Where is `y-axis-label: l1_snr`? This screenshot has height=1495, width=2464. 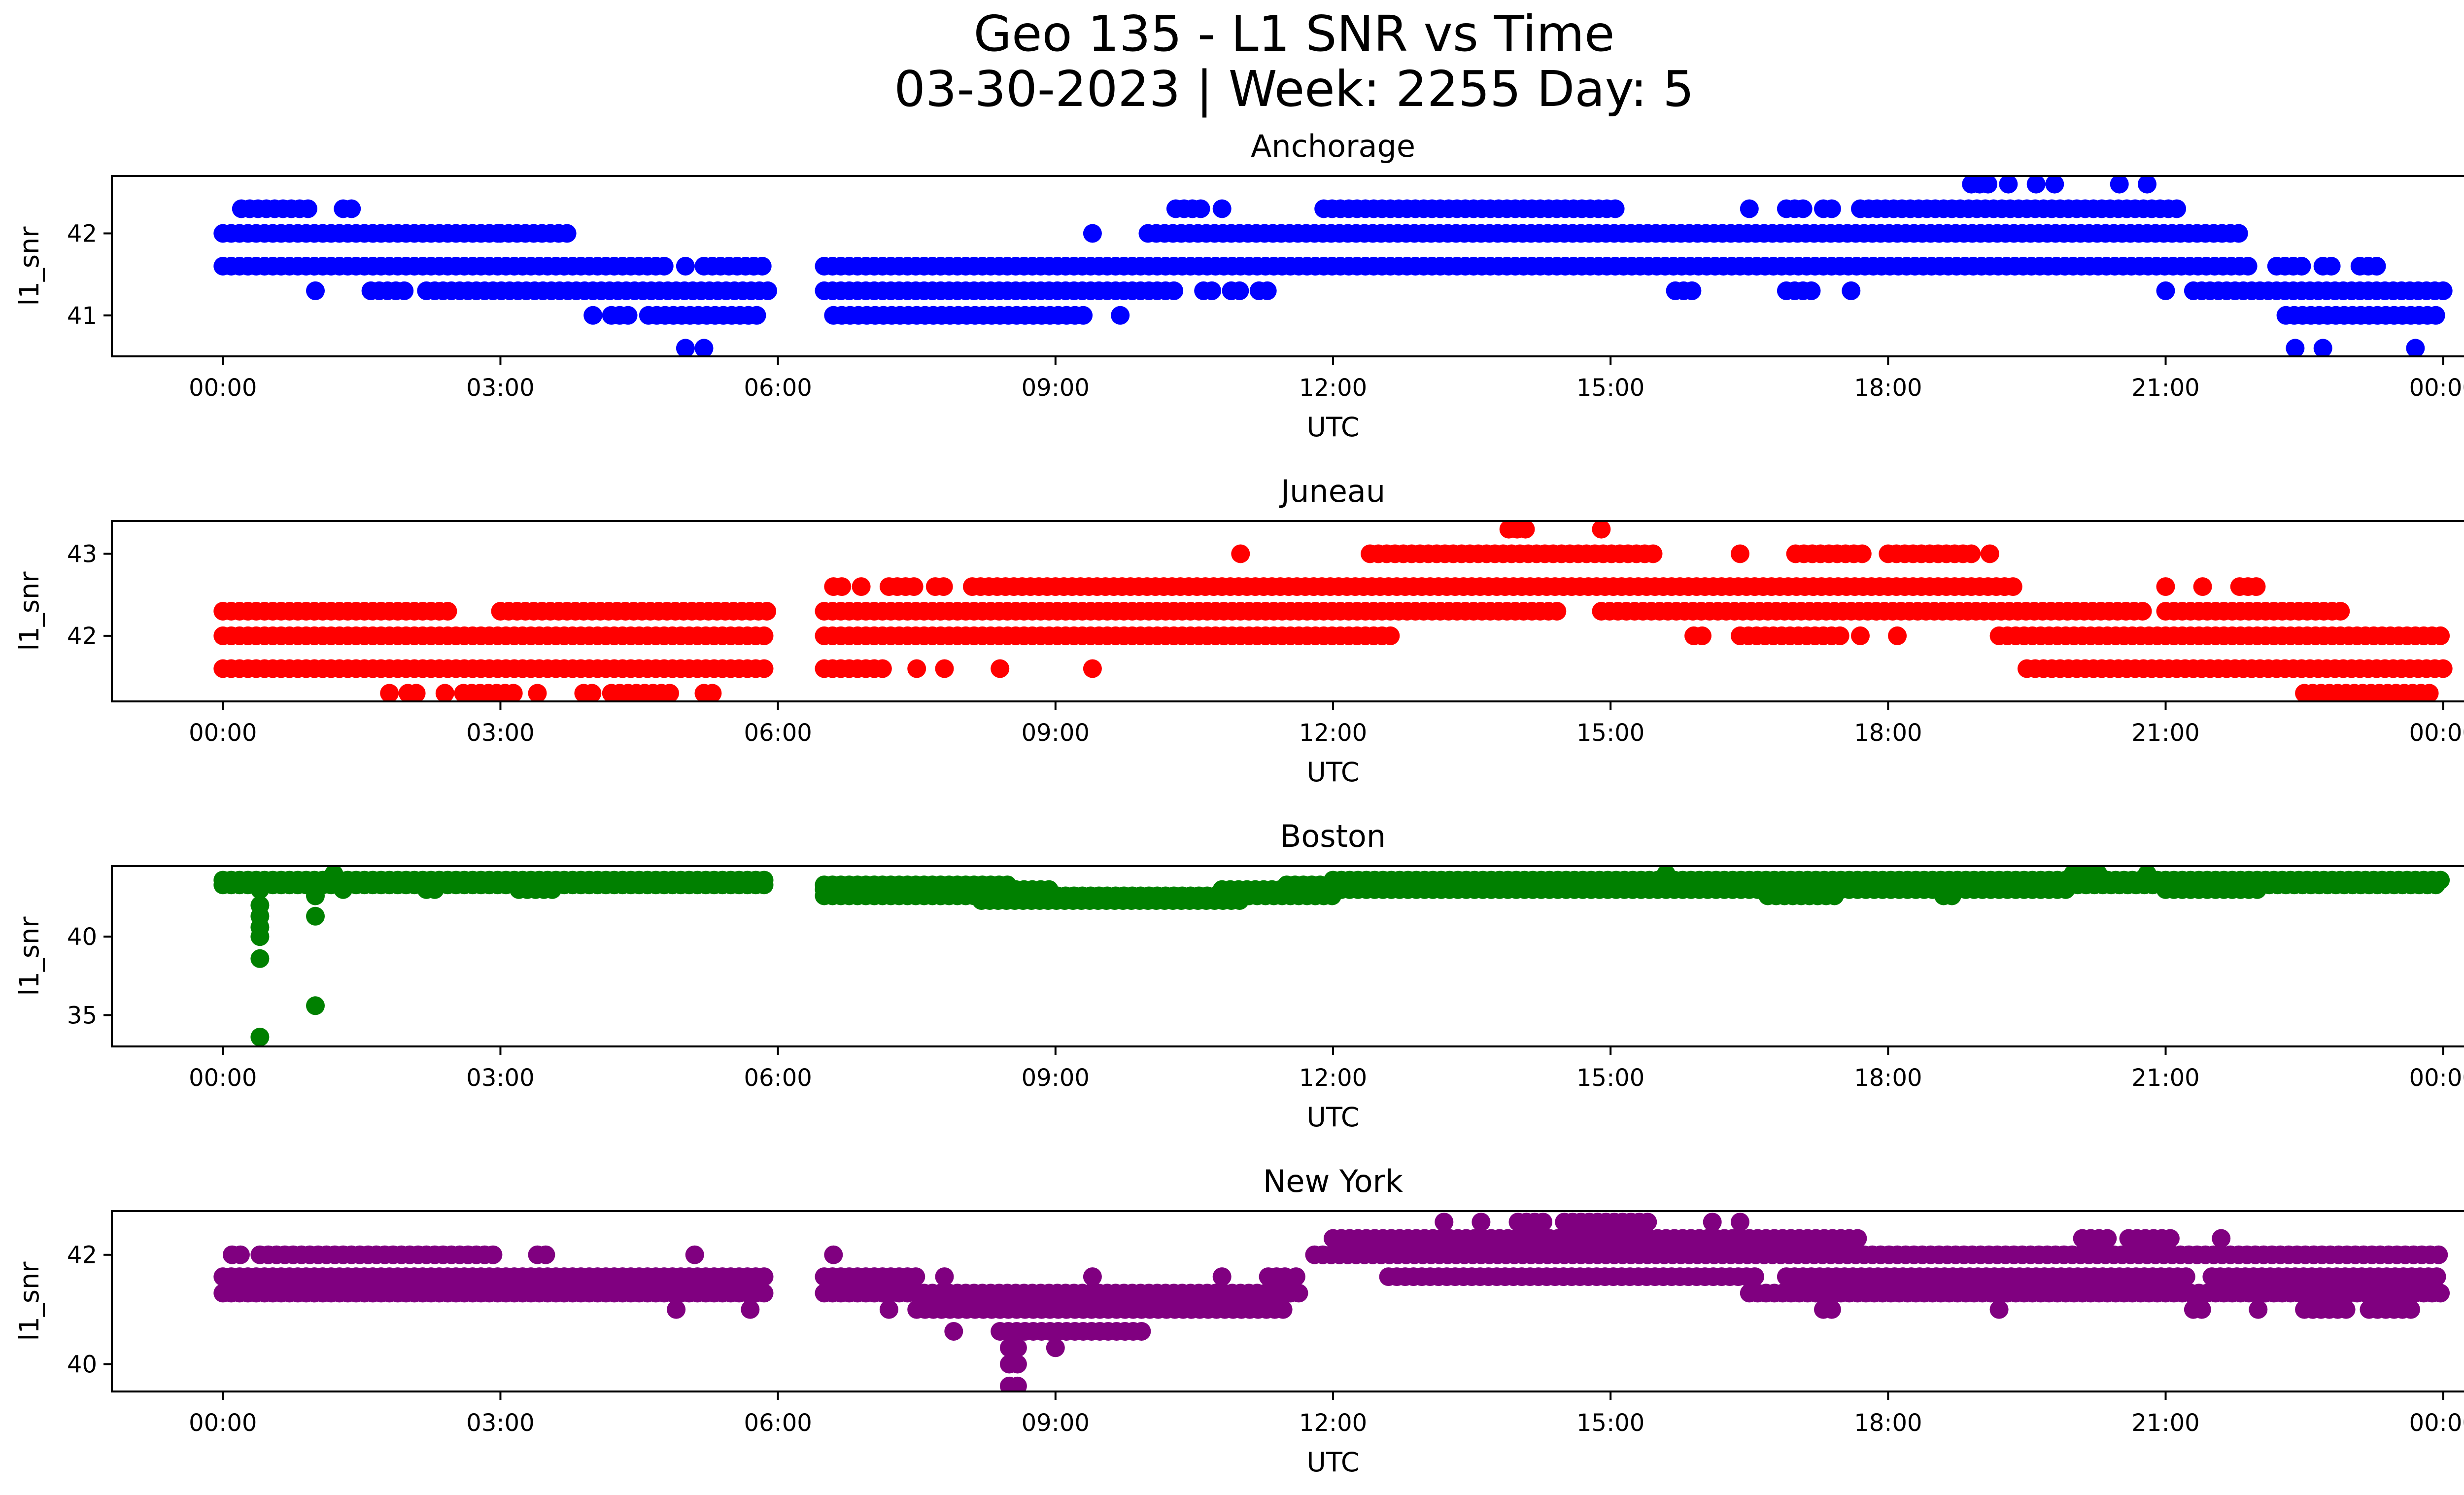 y-axis-label: l1_snr is located at coordinates (29, 1301).